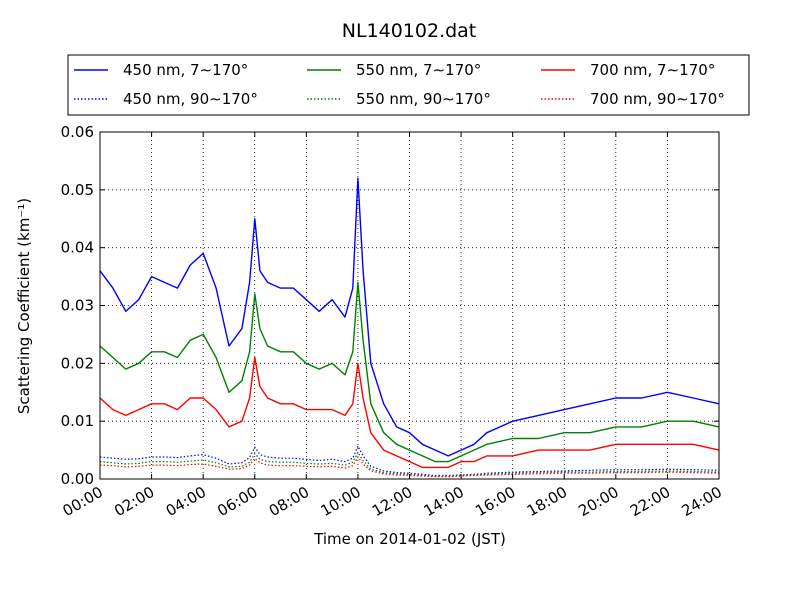 This screenshot has height=600, width=800. Describe the element at coordinates (77, 421) in the screenshot. I see `y-tick-label: 0.01` at that location.